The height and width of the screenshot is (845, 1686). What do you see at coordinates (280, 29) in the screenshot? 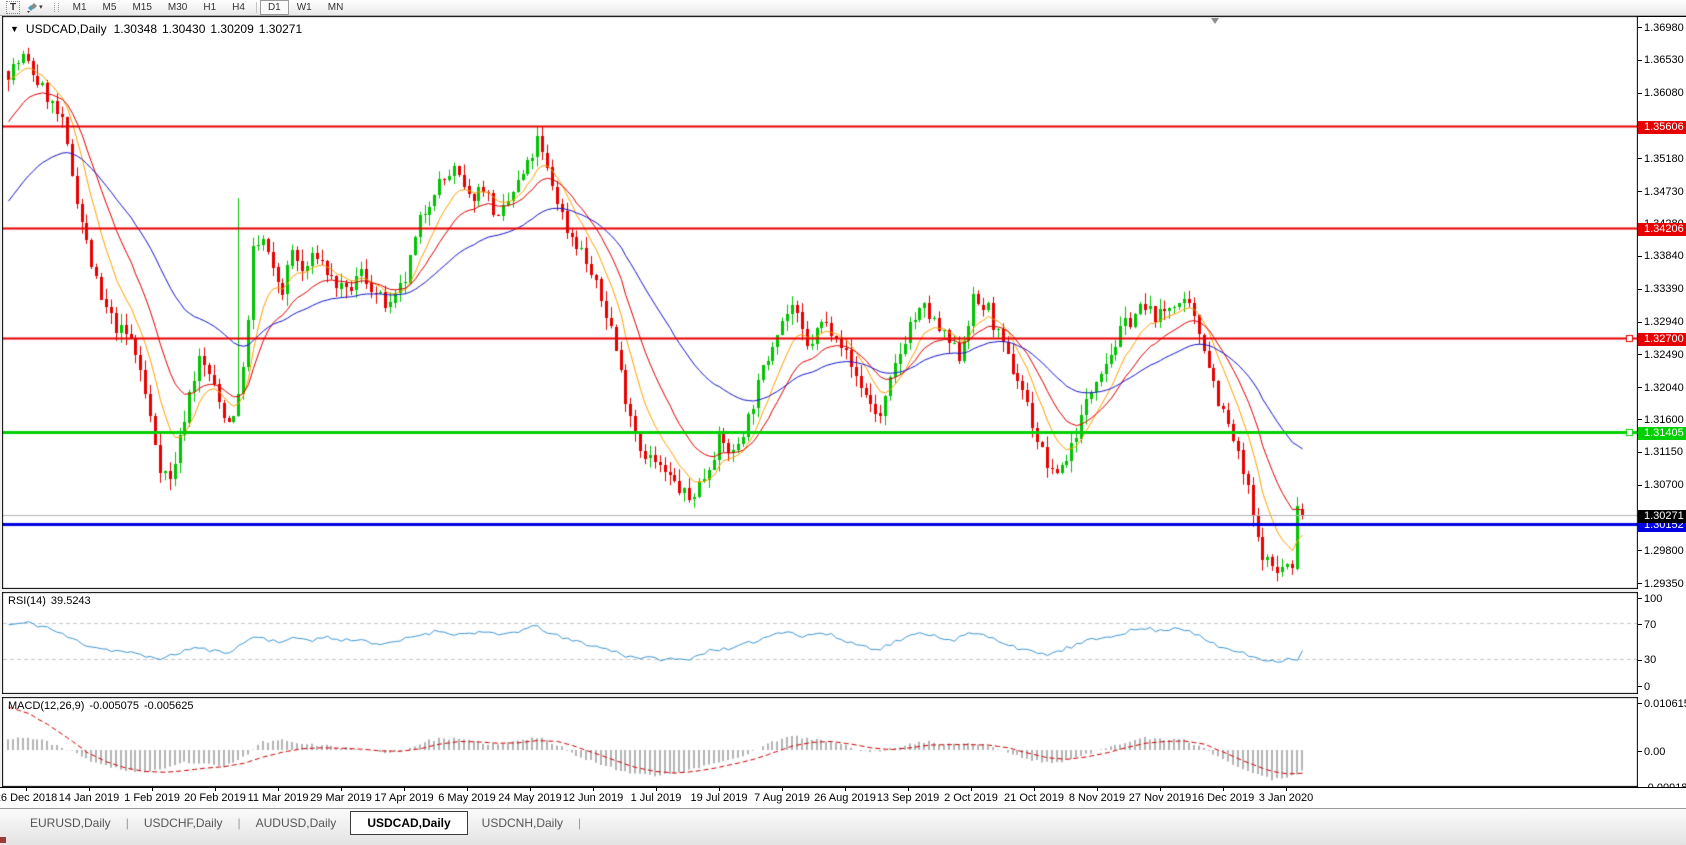
I see `close-value: 1.30271` at bounding box center [280, 29].